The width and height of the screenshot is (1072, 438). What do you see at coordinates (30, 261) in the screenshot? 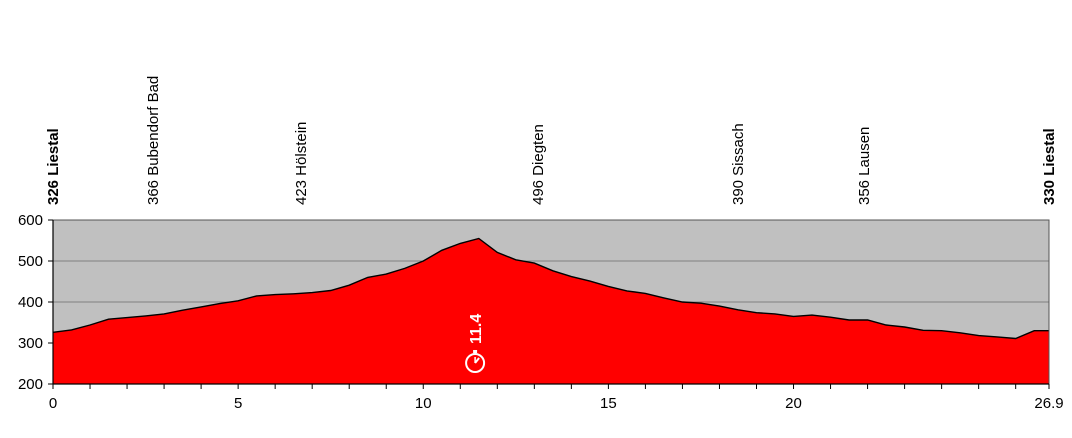
I see `y-tick-label: 500` at bounding box center [30, 261].